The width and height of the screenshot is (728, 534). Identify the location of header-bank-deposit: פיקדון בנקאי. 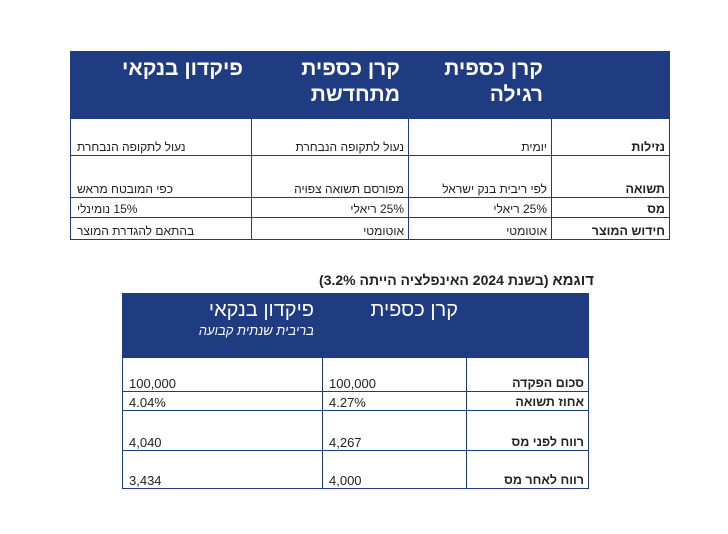
(161, 85).